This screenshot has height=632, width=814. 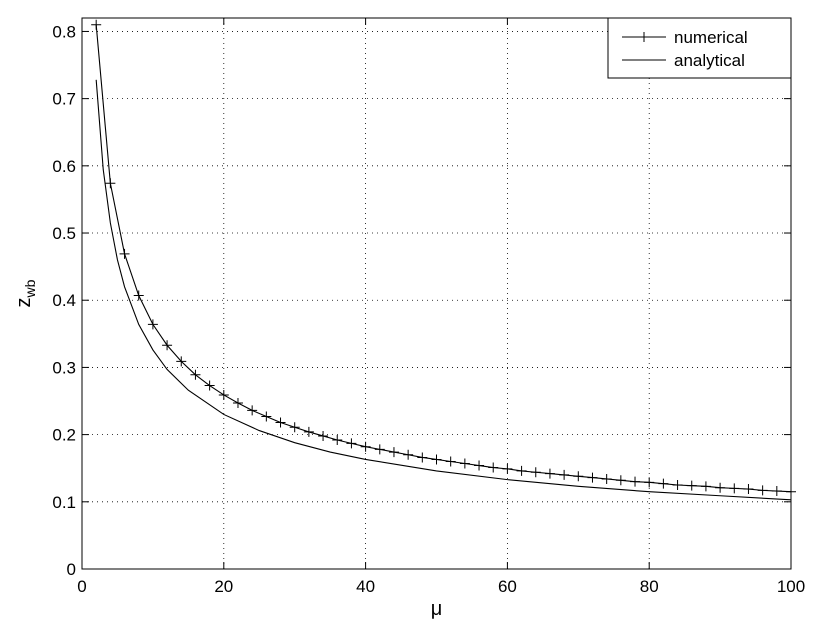 I want to click on x-tick-label: 40, so click(x=365, y=586).